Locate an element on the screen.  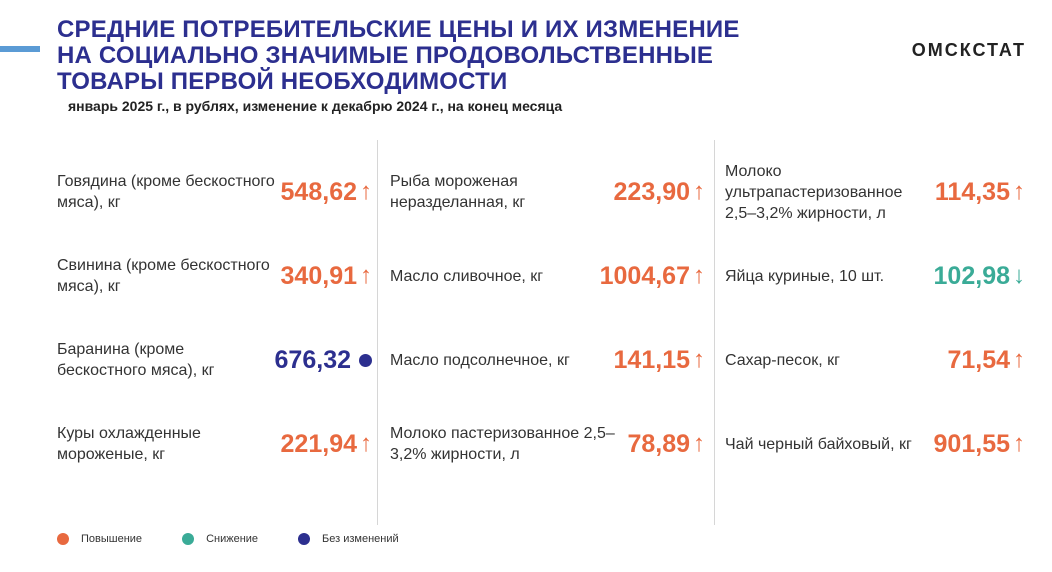
price-item: Масло сливочное, кг 1004,67 ↑ is located at coordinates (547, 276).